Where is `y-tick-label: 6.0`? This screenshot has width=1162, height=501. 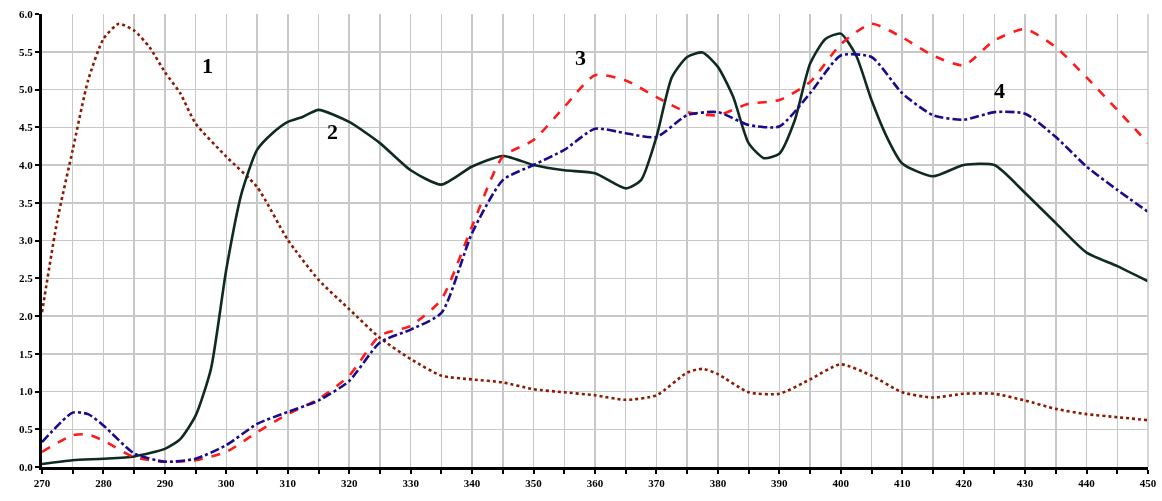 y-tick-label: 6.0 is located at coordinates (26, 13).